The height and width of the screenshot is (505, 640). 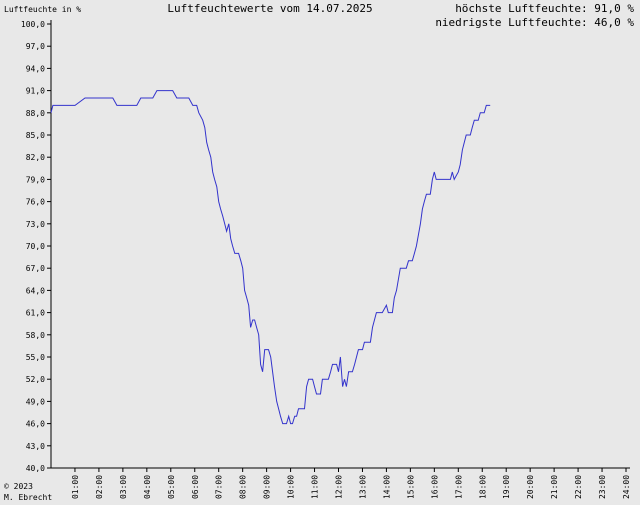 I want to click on y-tick-label: 97,0, so click(x=35, y=46).